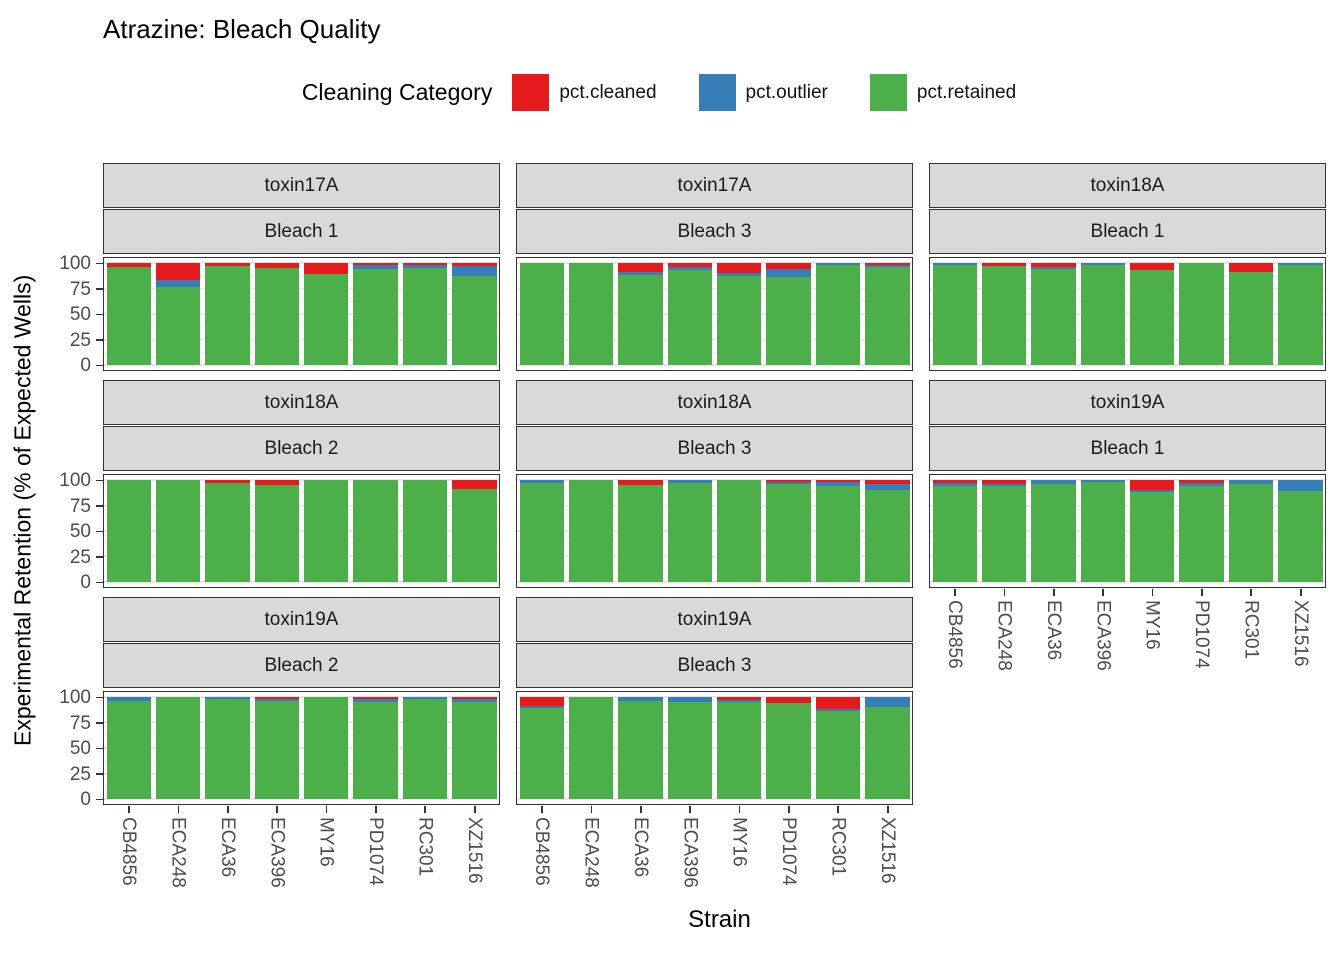 The height and width of the screenshot is (960, 1344). What do you see at coordinates (85, 365) in the screenshot?
I see `y-tick-label: 0` at bounding box center [85, 365].